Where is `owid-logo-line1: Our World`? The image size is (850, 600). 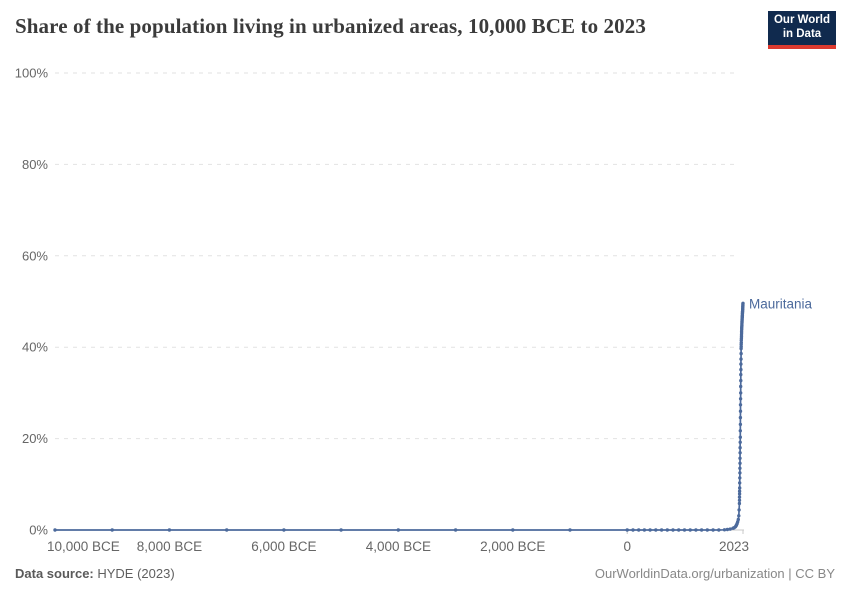 owid-logo-line1: Our World is located at coordinates (801, 20).